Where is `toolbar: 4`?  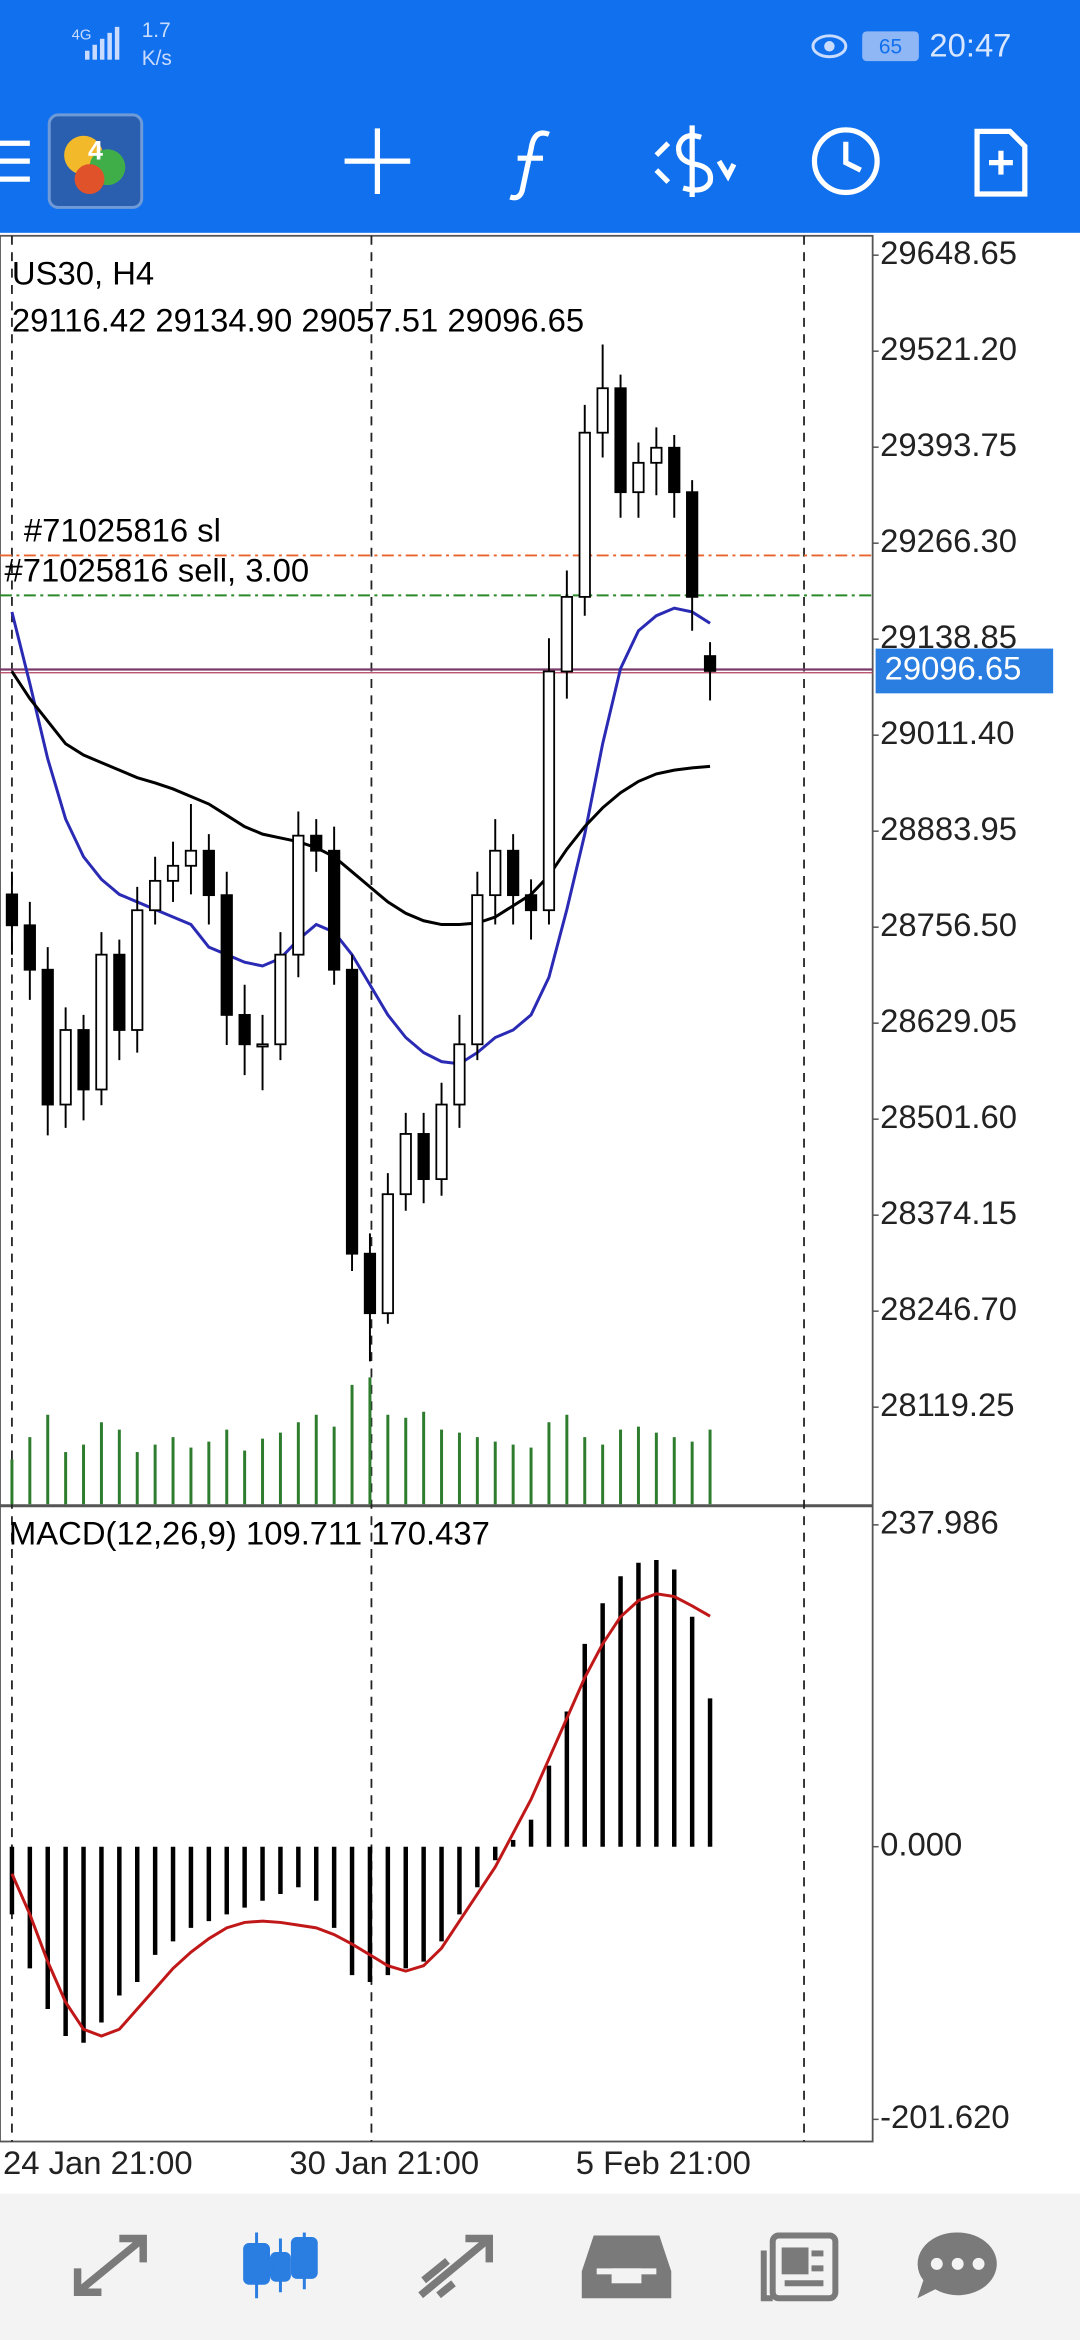
toolbar: 4 is located at coordinates (514, 161).